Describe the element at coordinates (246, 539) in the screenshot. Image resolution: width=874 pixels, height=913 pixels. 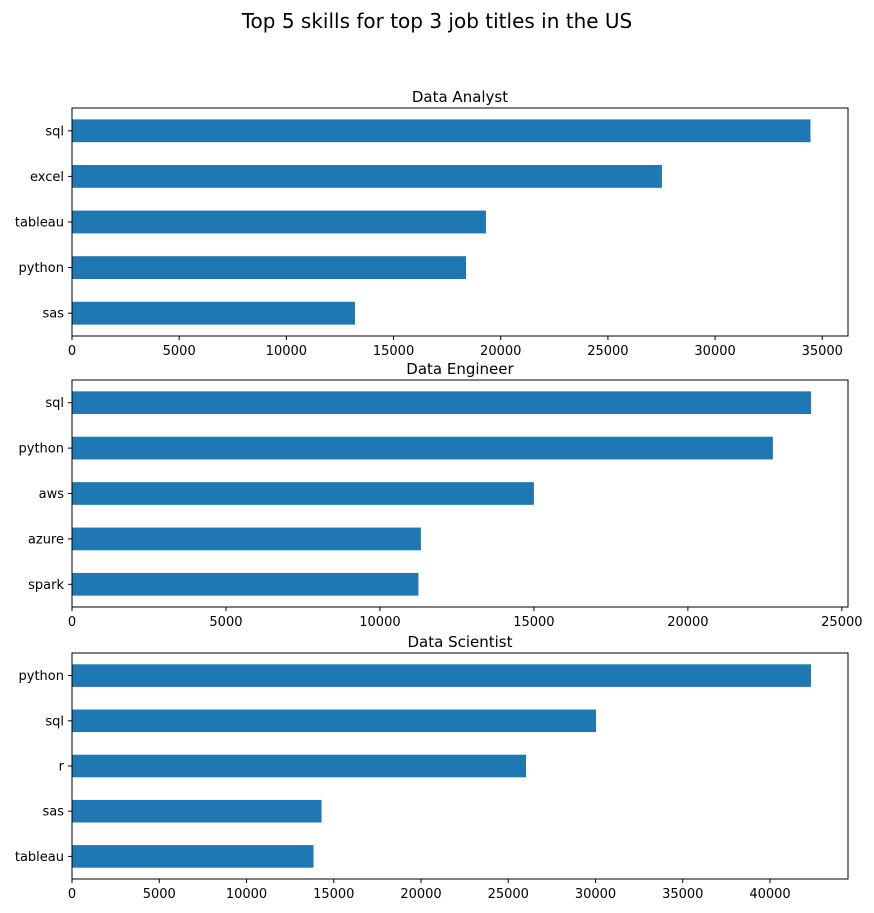
I see `bar-azure` at that location.